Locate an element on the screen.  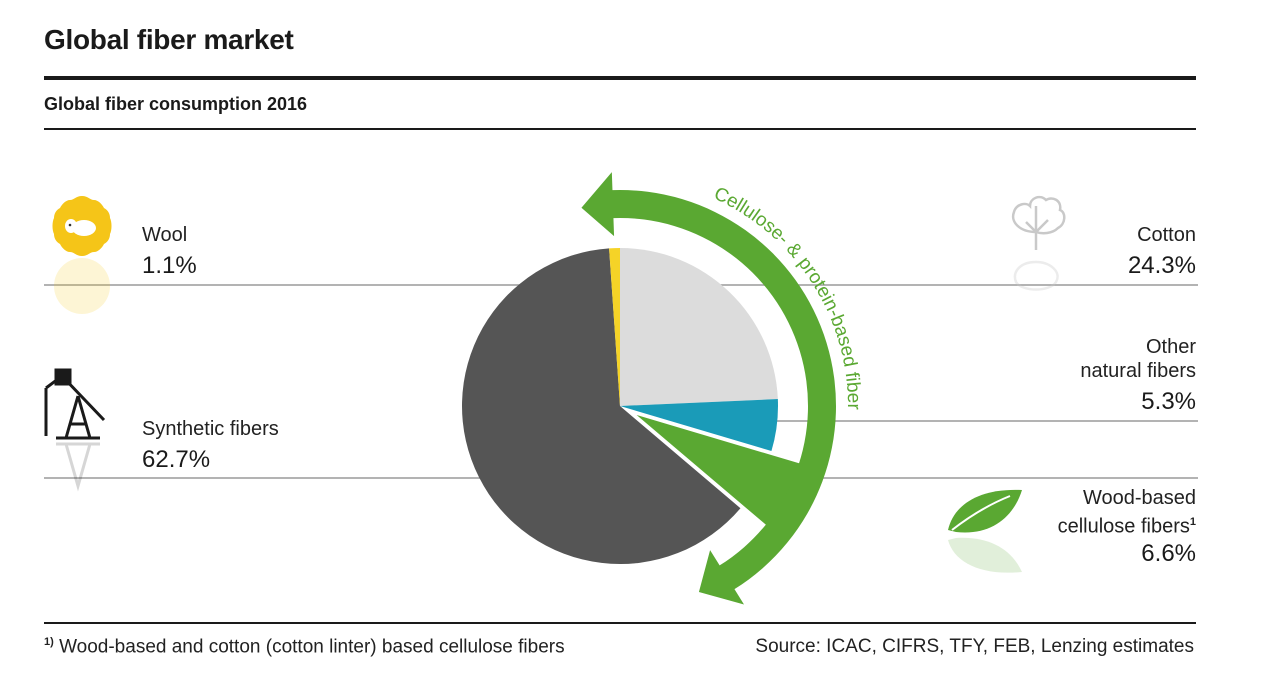
cellulose-arrow is located at coordinates (709, 388).